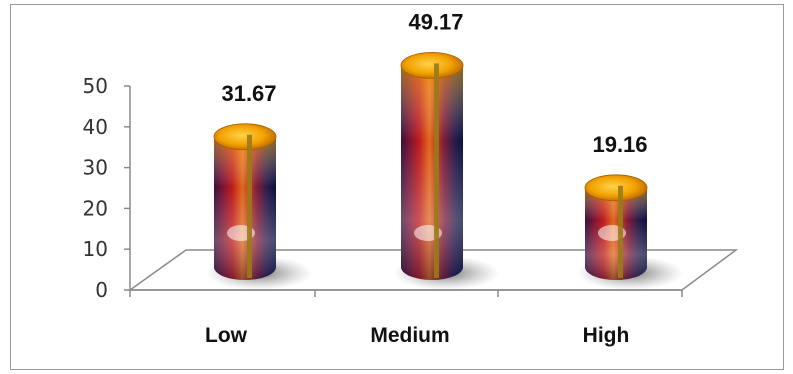  What do you see at coordinates (435, 21) in the screenshot?
I see `data-label: 49.17` at bounding box center [435, 21].